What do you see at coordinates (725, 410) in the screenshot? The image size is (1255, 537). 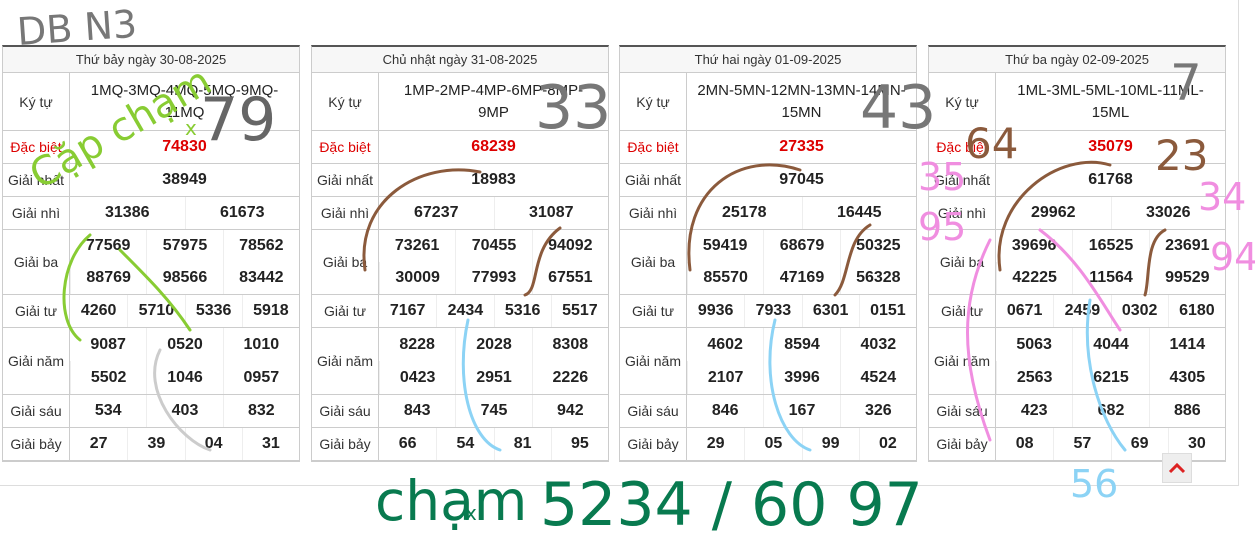 I see `prize-number: 846` at bounding box center [725, 410].